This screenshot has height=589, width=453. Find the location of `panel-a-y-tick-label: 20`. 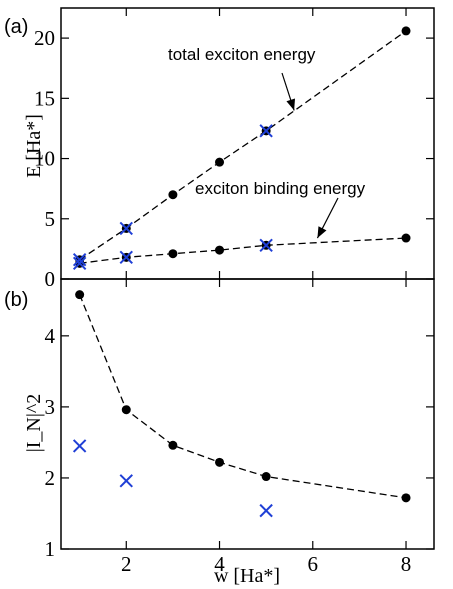

panel-a-y-tick-label: 20 is located at coordinates (44, 38).